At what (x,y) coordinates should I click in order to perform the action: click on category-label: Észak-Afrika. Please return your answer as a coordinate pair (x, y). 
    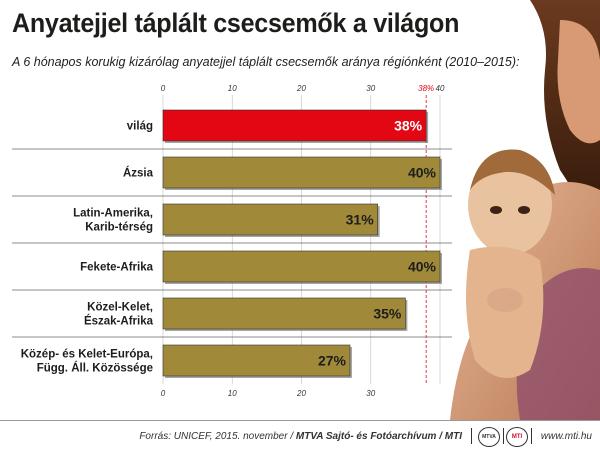
    Looking at the image, I should click on (119, 321).